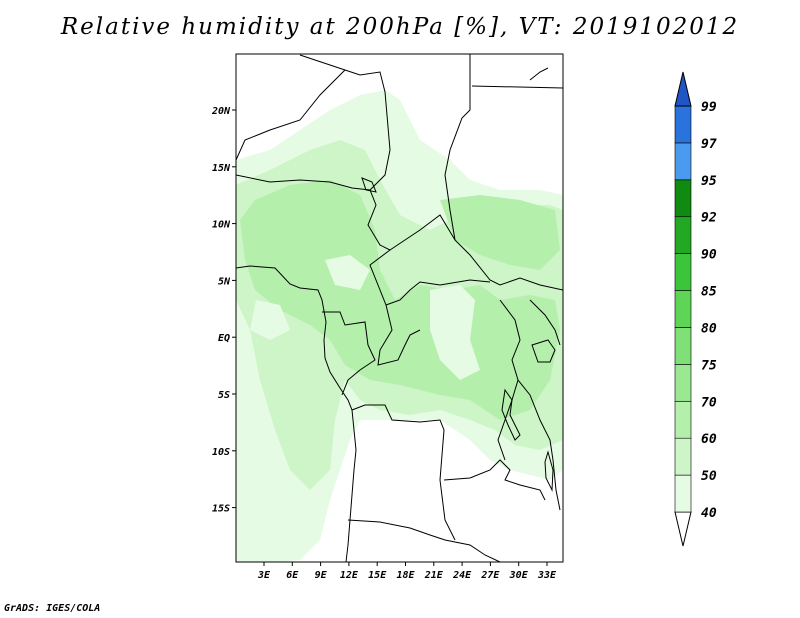 Image resolution: width=800 pixels, height=618 pixels. What do you see at coordinates (709, 328) in the screenshot?
I see `colorbar-label: 80` at bounding box center [709, 328].